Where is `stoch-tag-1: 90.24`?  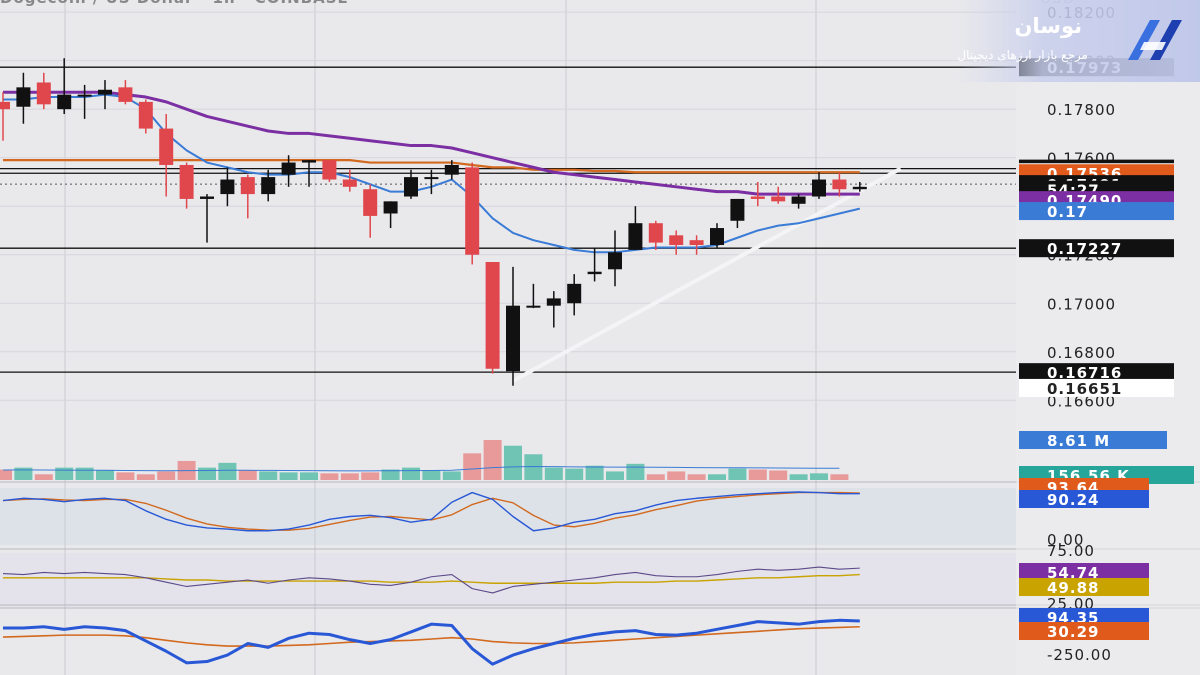 stoch-tag-1: 90.24 is located at coordinates (1073, 500).